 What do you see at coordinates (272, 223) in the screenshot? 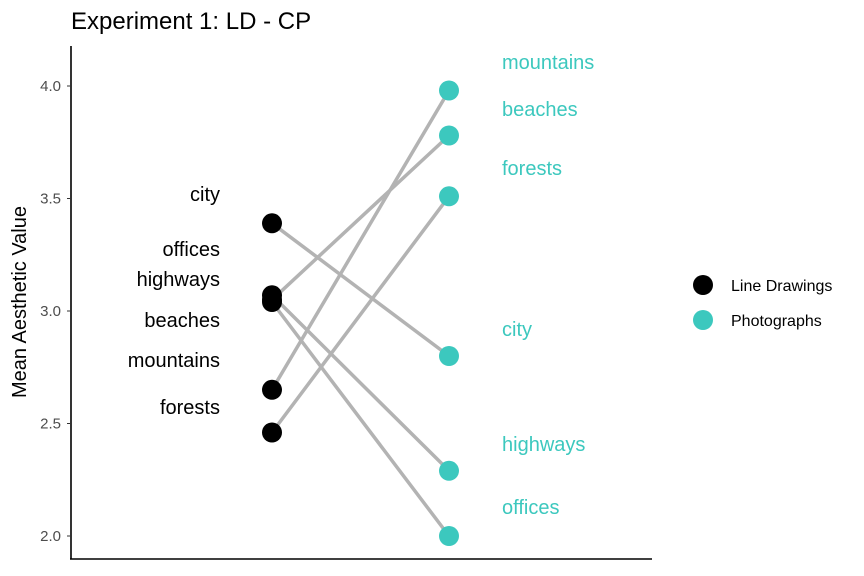
I see `point-line-drawings-city` at bounding box center [272, 223].